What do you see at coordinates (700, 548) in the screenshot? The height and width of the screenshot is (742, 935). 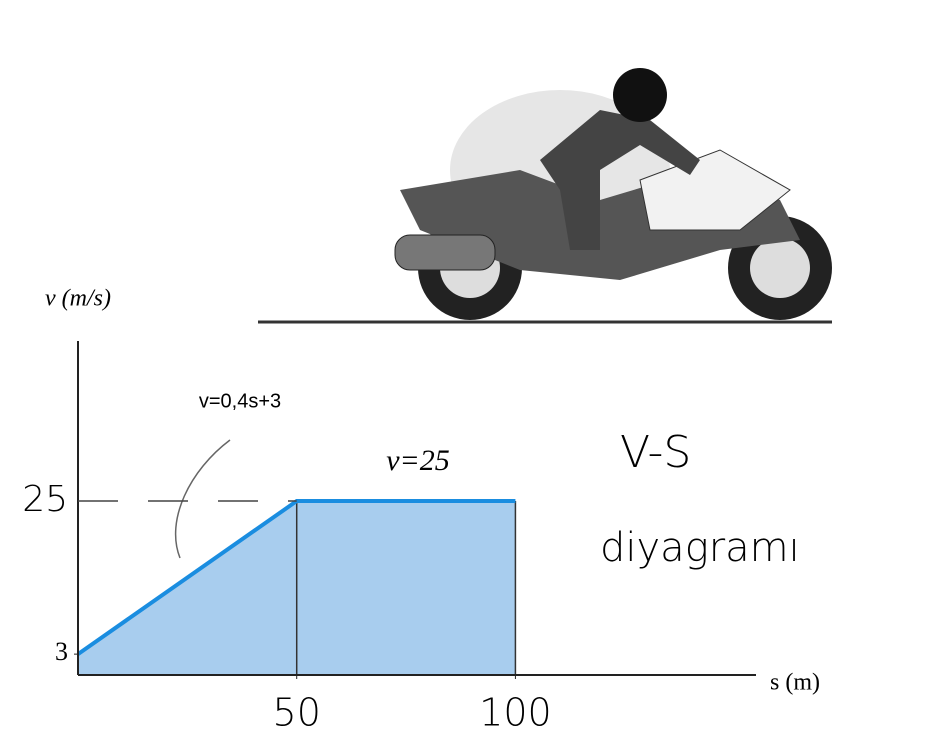 I see `side-title-2: diyagramı` at bounding box center [700, 548].